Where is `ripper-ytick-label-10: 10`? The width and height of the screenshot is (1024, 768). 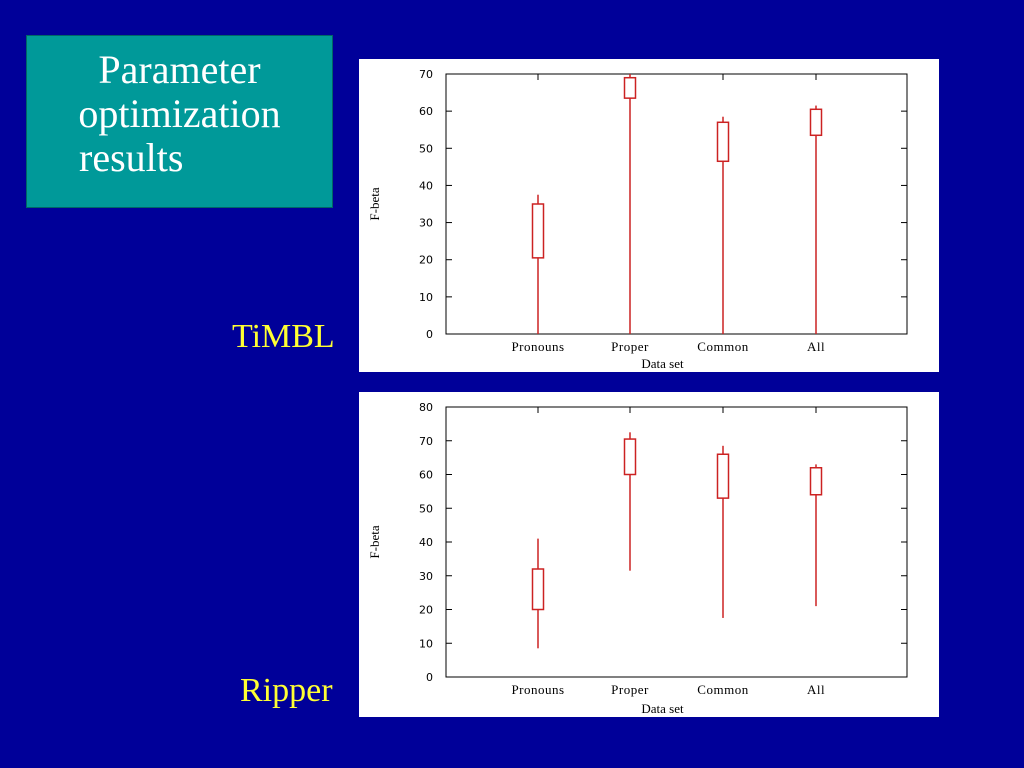
ripper-ytick-label-10: 10 is located at coordinates (426, 643).